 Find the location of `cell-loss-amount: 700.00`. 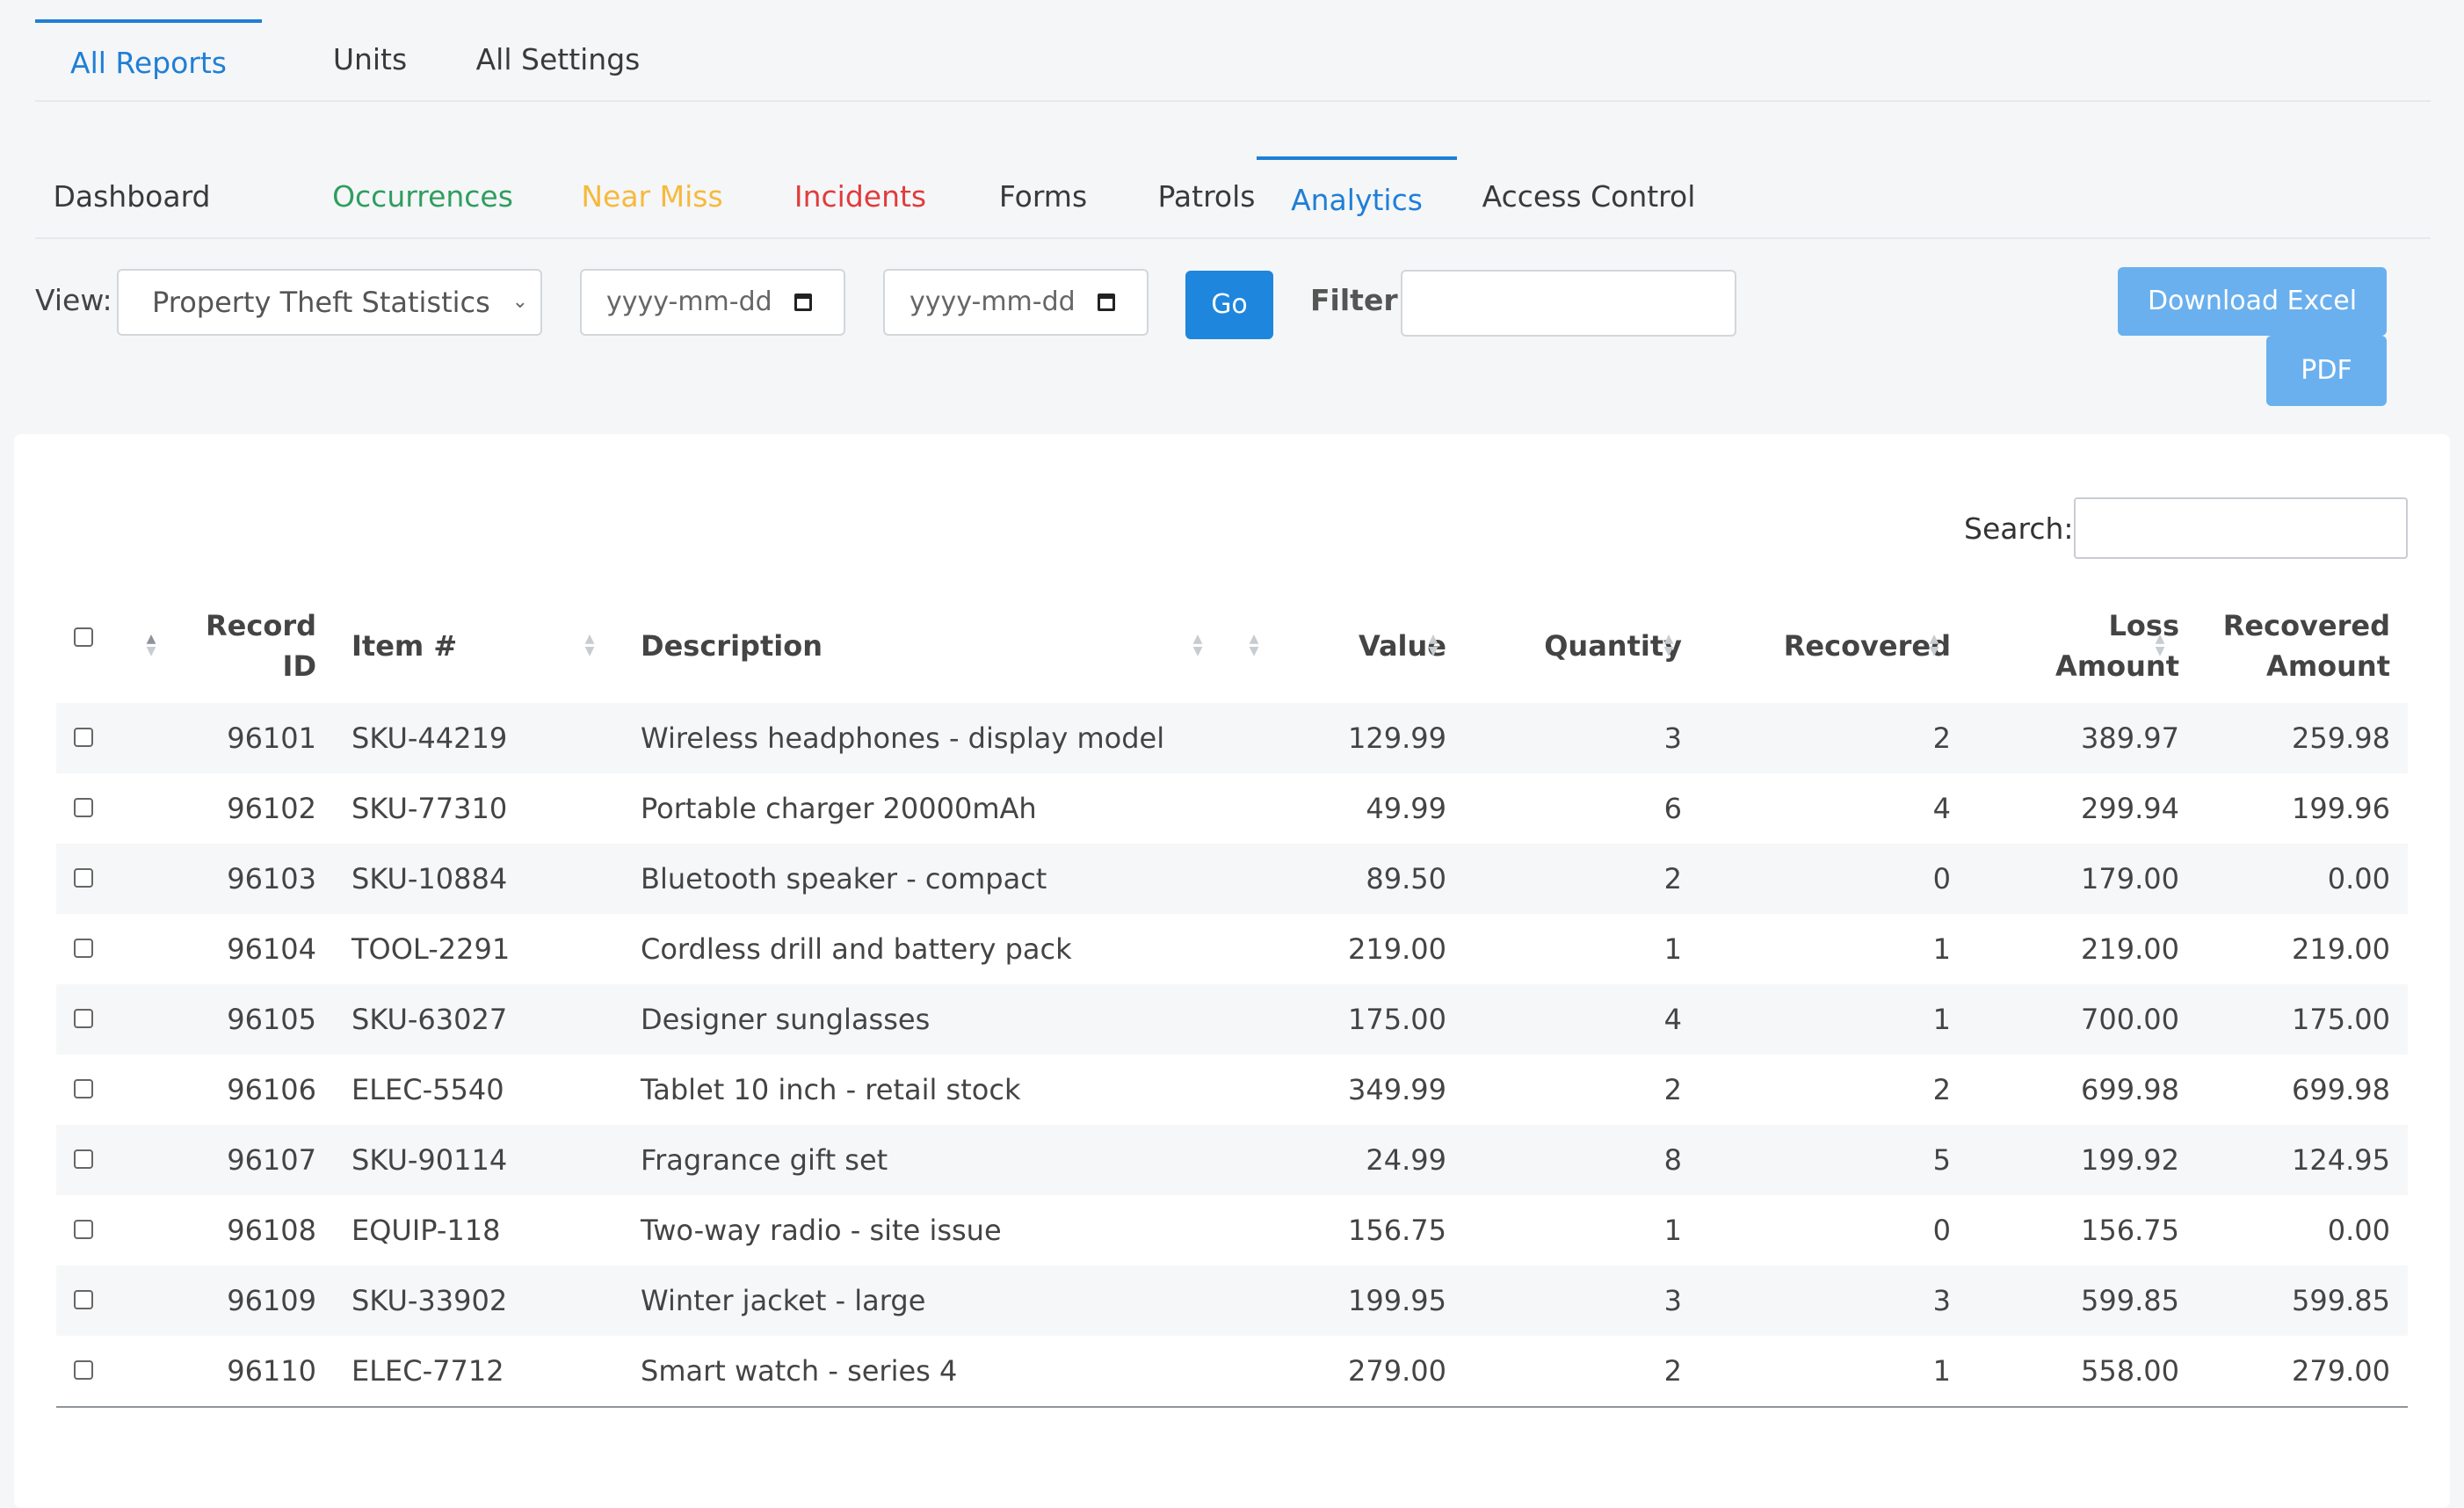

cell-loss-amount: 700.00 is located at coordinates (2130, 1020).